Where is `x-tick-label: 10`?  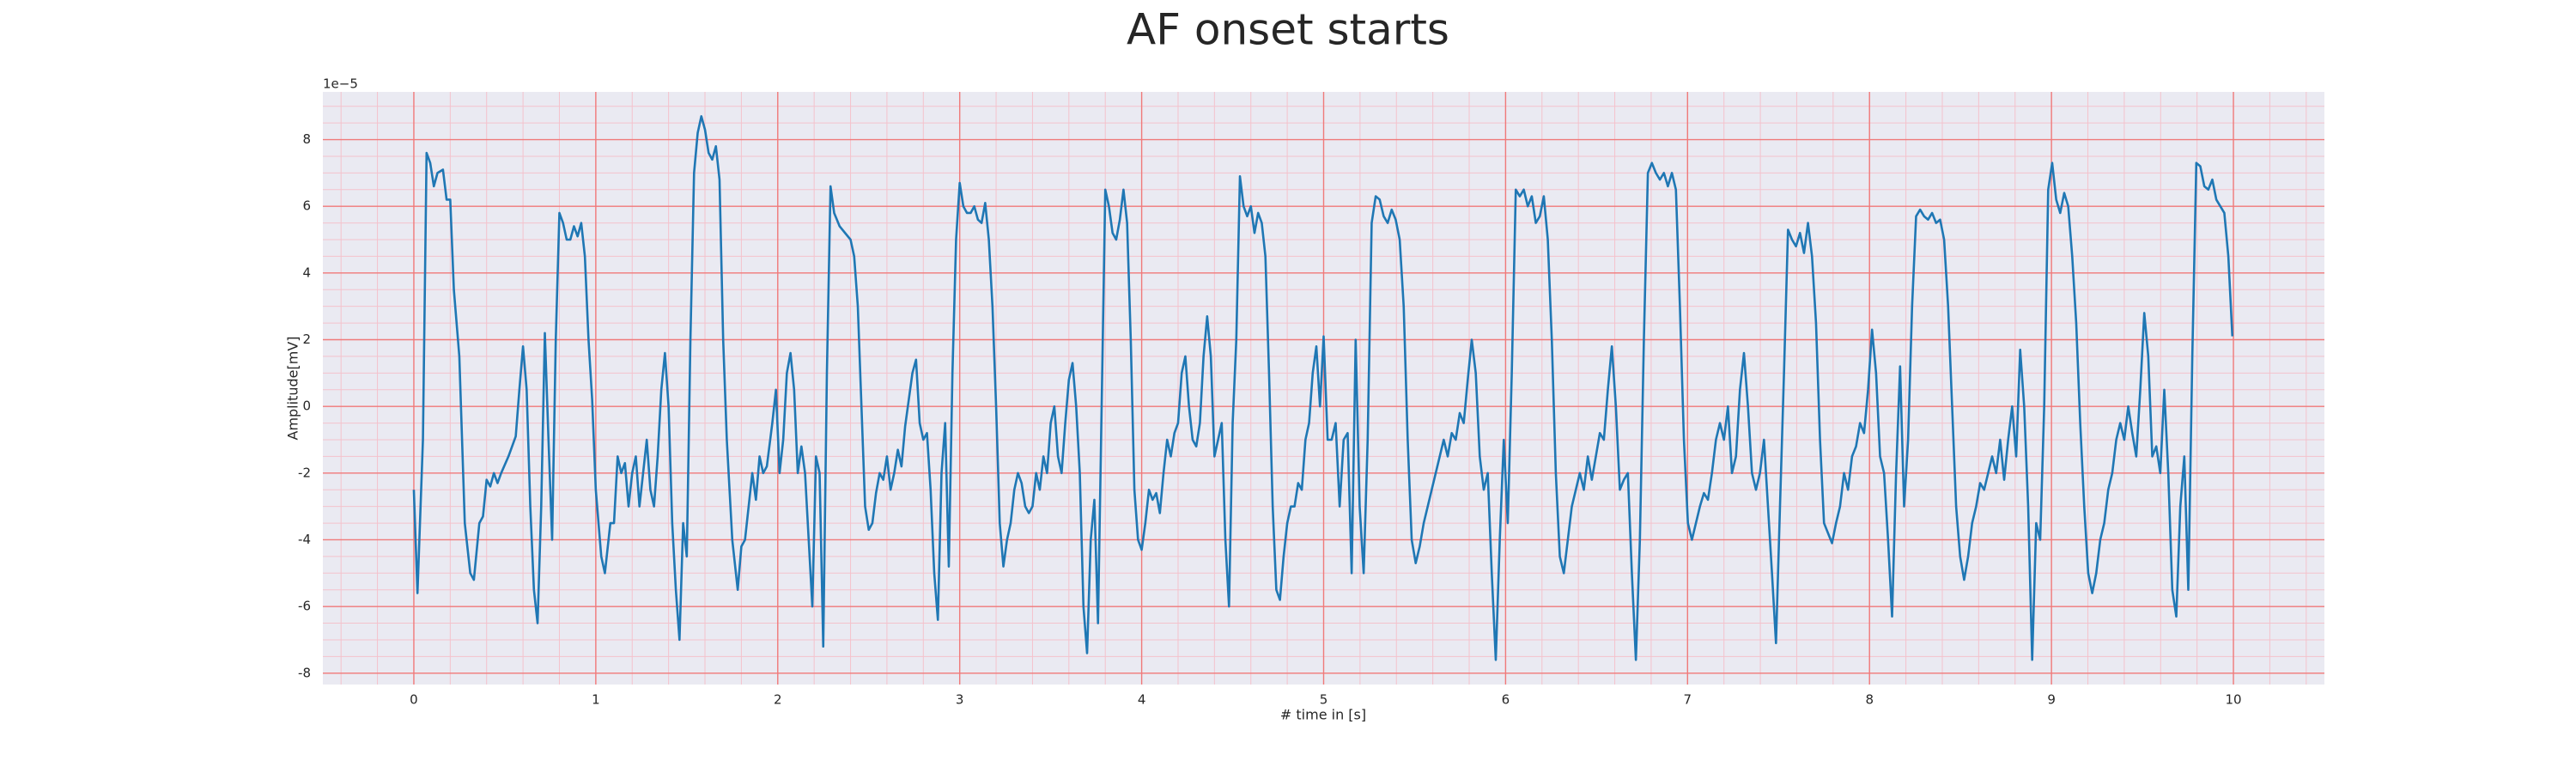
x-tick-label: 10 is located at coordinates (2233, 700).